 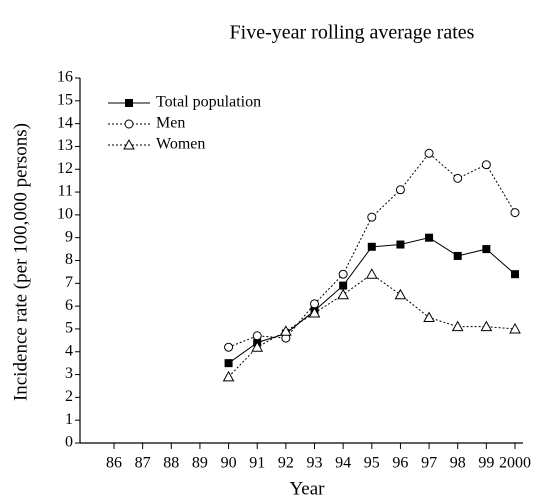 I want to click on x-tick-label: 93, so click(x=315, y=463).